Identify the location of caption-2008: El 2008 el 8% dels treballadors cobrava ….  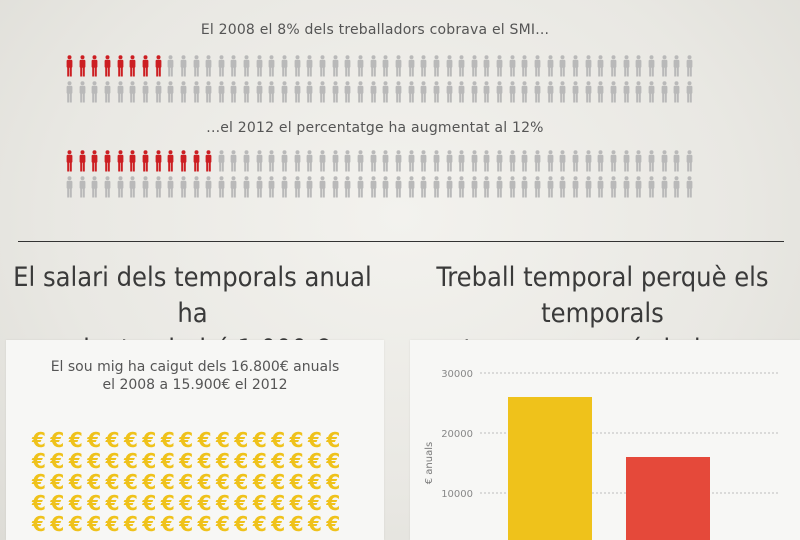
(375, 30).